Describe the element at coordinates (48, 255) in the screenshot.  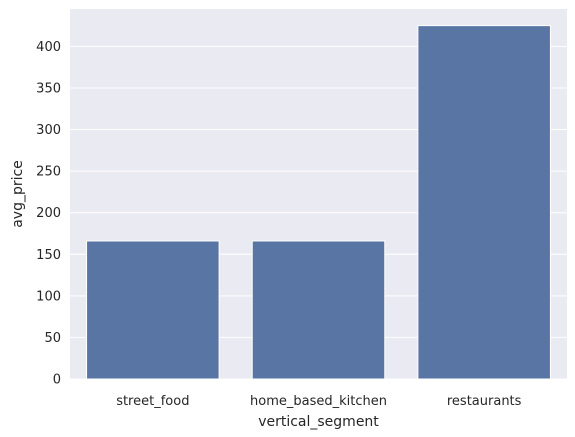
I see `y-tick-label: 150` at that location.